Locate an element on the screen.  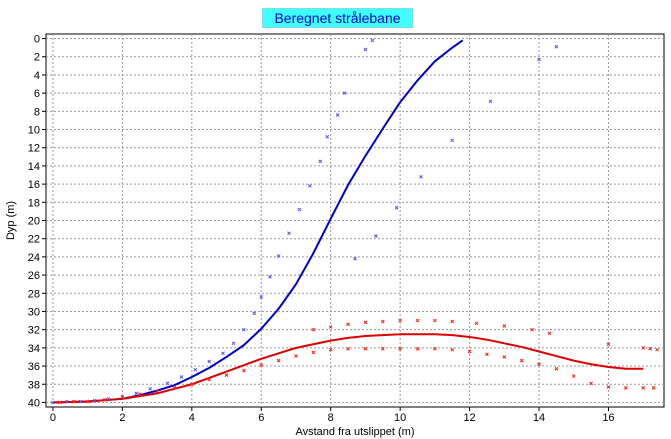
series-line-red is located at coordinates (348, 368).